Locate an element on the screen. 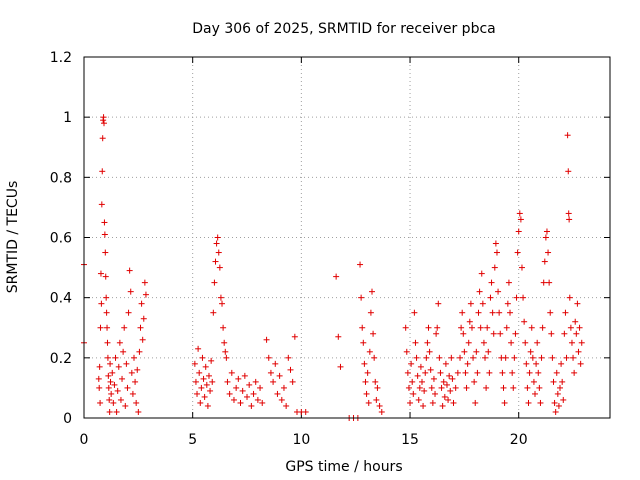 Image resolution: width=640 pixels, height=480 pixels. x-tick-label: 15 is located at coordinates (410, 440).